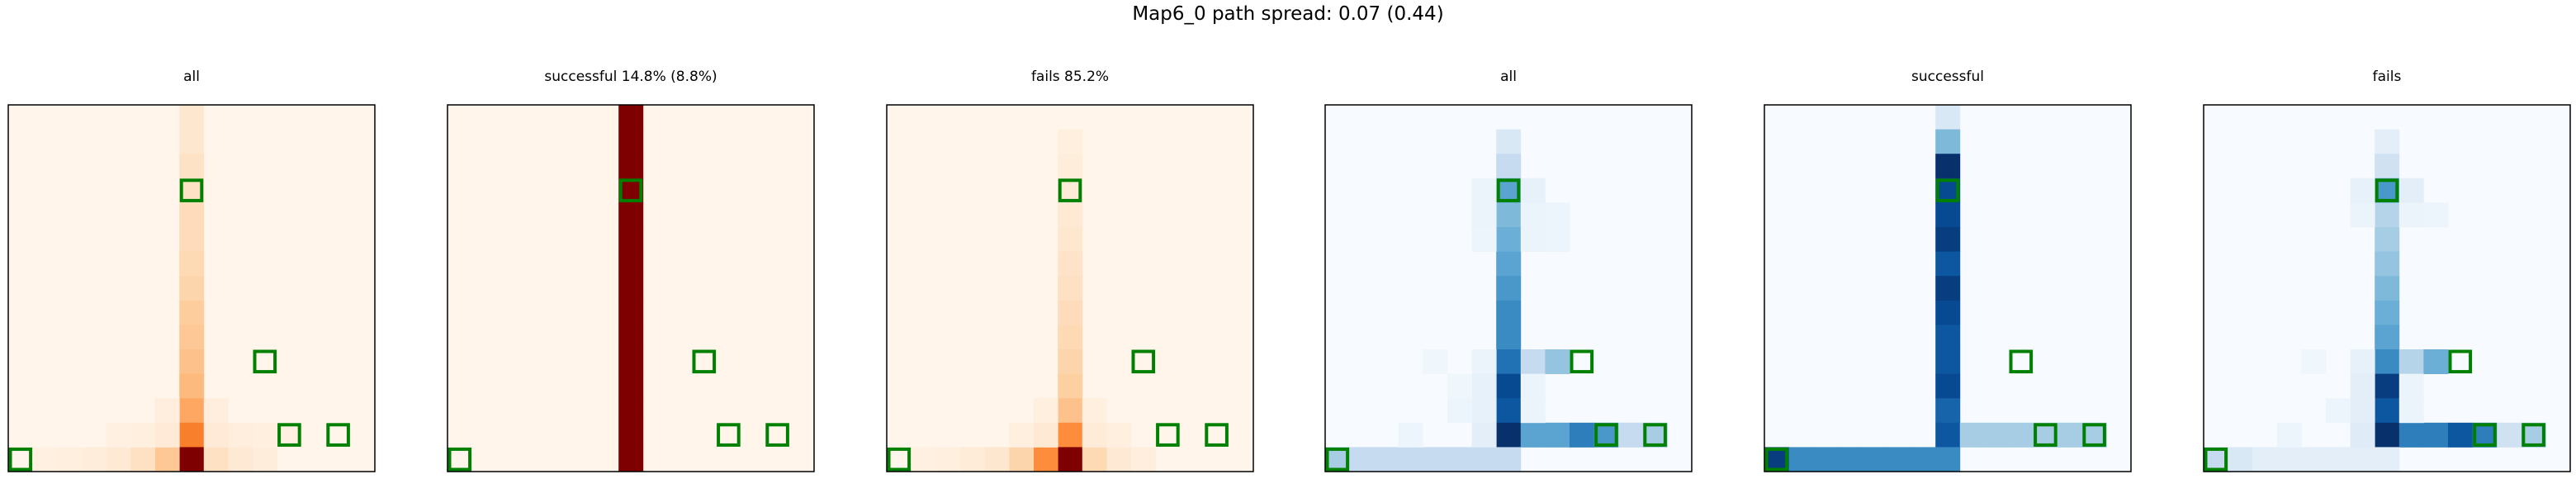 Image resolution: width=2576 pixels, height=479 pixels. What do you see at coordinates (191, 77) in the screenshot?
I see `panel-title: all` at bounding box center [191, 77].